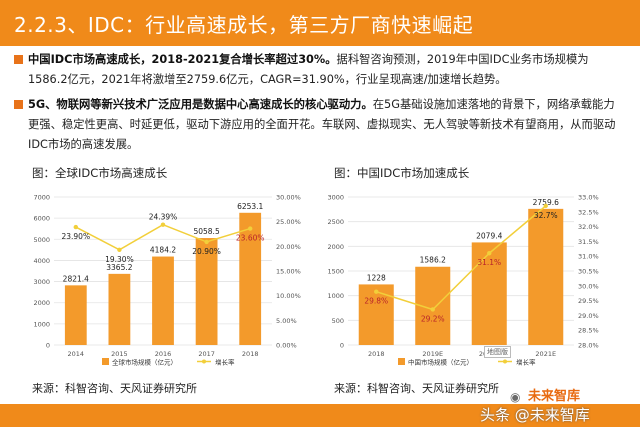 The image size is (640, 427). What do you see at coordinates (588, 227) in the screenshot?
I see `y2-tick-label: 32.0%` at bounding box center [588, 227].